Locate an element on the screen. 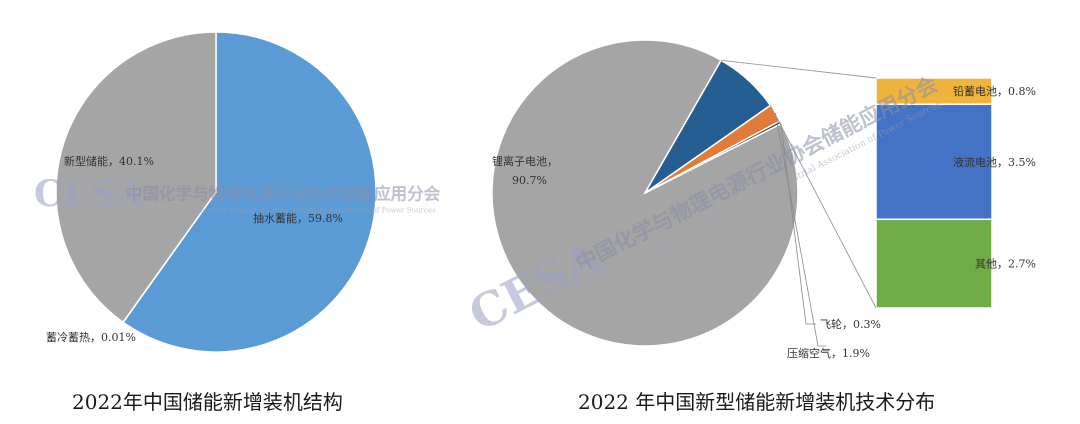 The height and width of the screenshot is (424, 1080). chart-title-right: 2022 年中国新型储能新增装机技术分布 is located at coordinates (757, 402).